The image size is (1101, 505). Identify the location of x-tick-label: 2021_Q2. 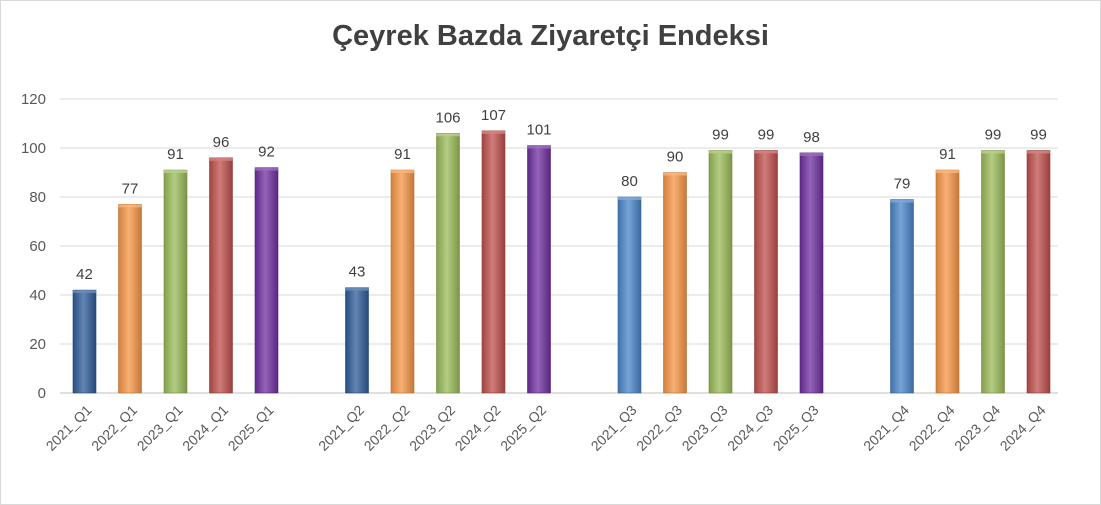
(341, 428).